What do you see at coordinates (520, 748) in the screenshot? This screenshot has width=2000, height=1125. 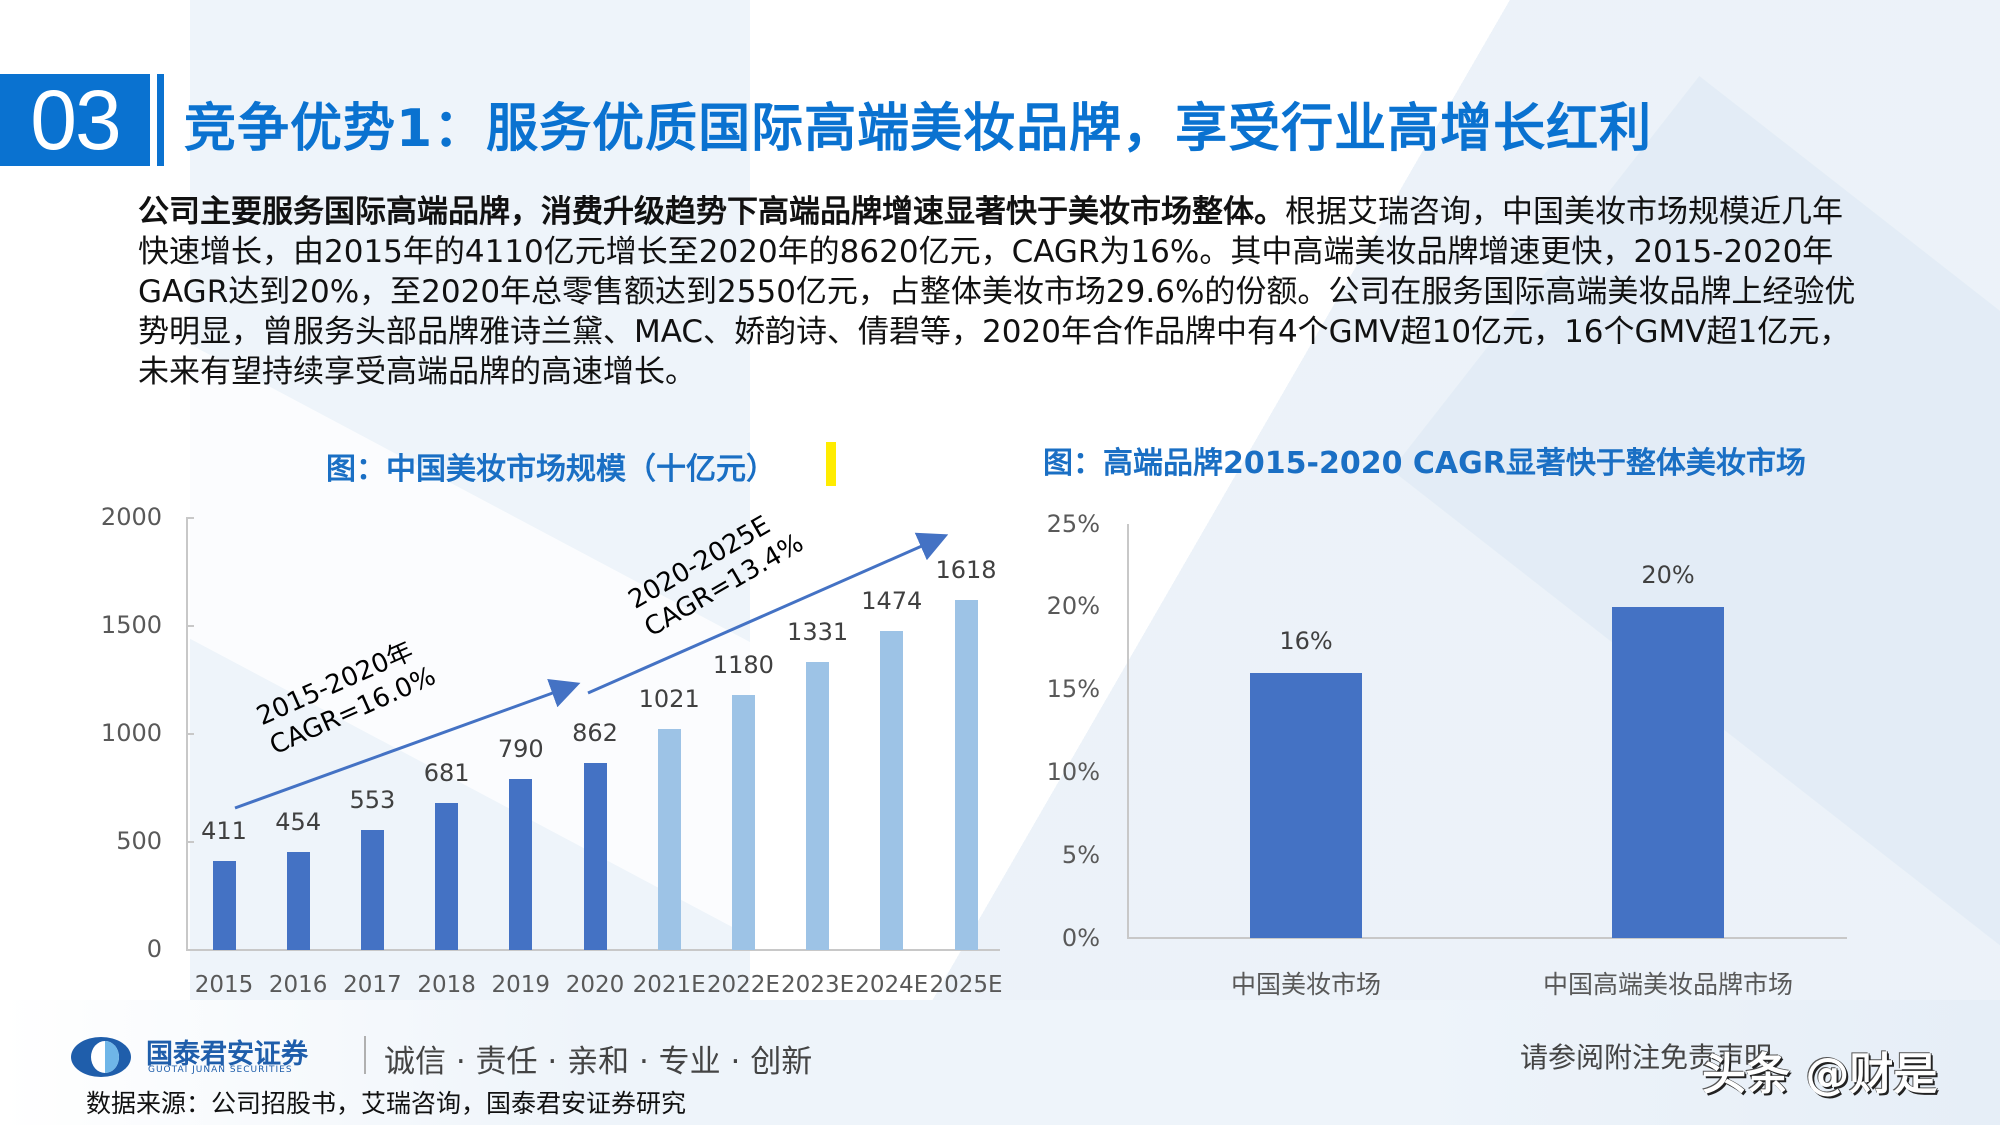 I see `bar-value-label: 790` at bounding box center [520, 748].